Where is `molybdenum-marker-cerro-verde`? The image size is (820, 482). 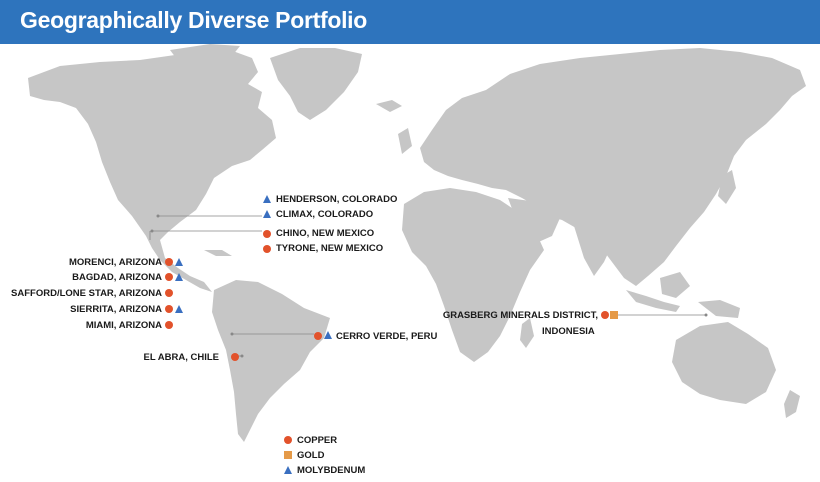
molybdenum-marker-cerro-verde is located at coordinates (328, 335).